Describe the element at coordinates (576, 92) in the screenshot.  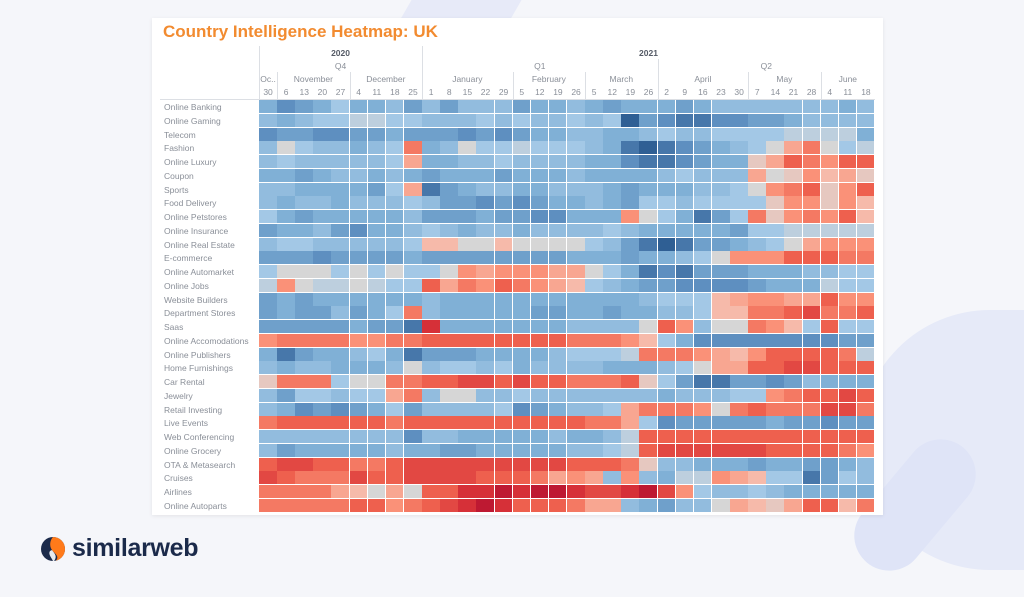
I see `day-header: 26` at that location.